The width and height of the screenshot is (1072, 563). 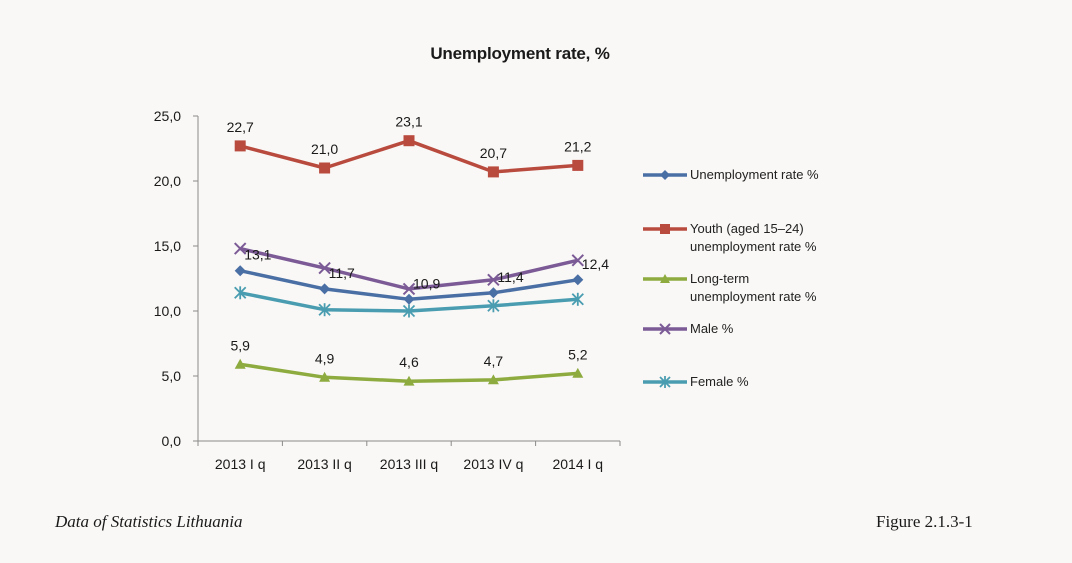 I want to click on legend-label: Unemployment rate %, so click(x=754, y=174).